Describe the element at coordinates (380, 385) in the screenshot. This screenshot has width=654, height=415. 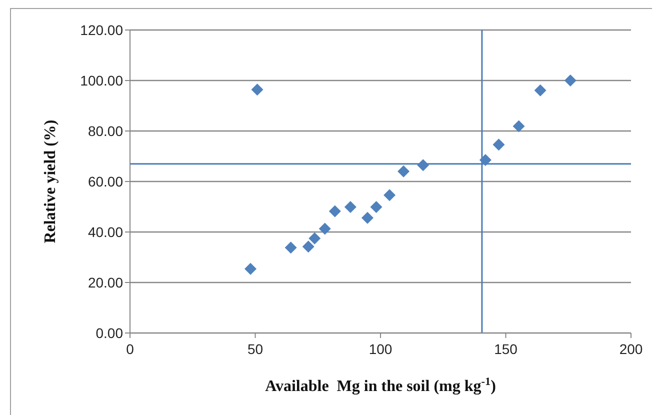
I see `x-axis-title: Available Mg in the soil (mg kg$^{-1}$)` at that location.